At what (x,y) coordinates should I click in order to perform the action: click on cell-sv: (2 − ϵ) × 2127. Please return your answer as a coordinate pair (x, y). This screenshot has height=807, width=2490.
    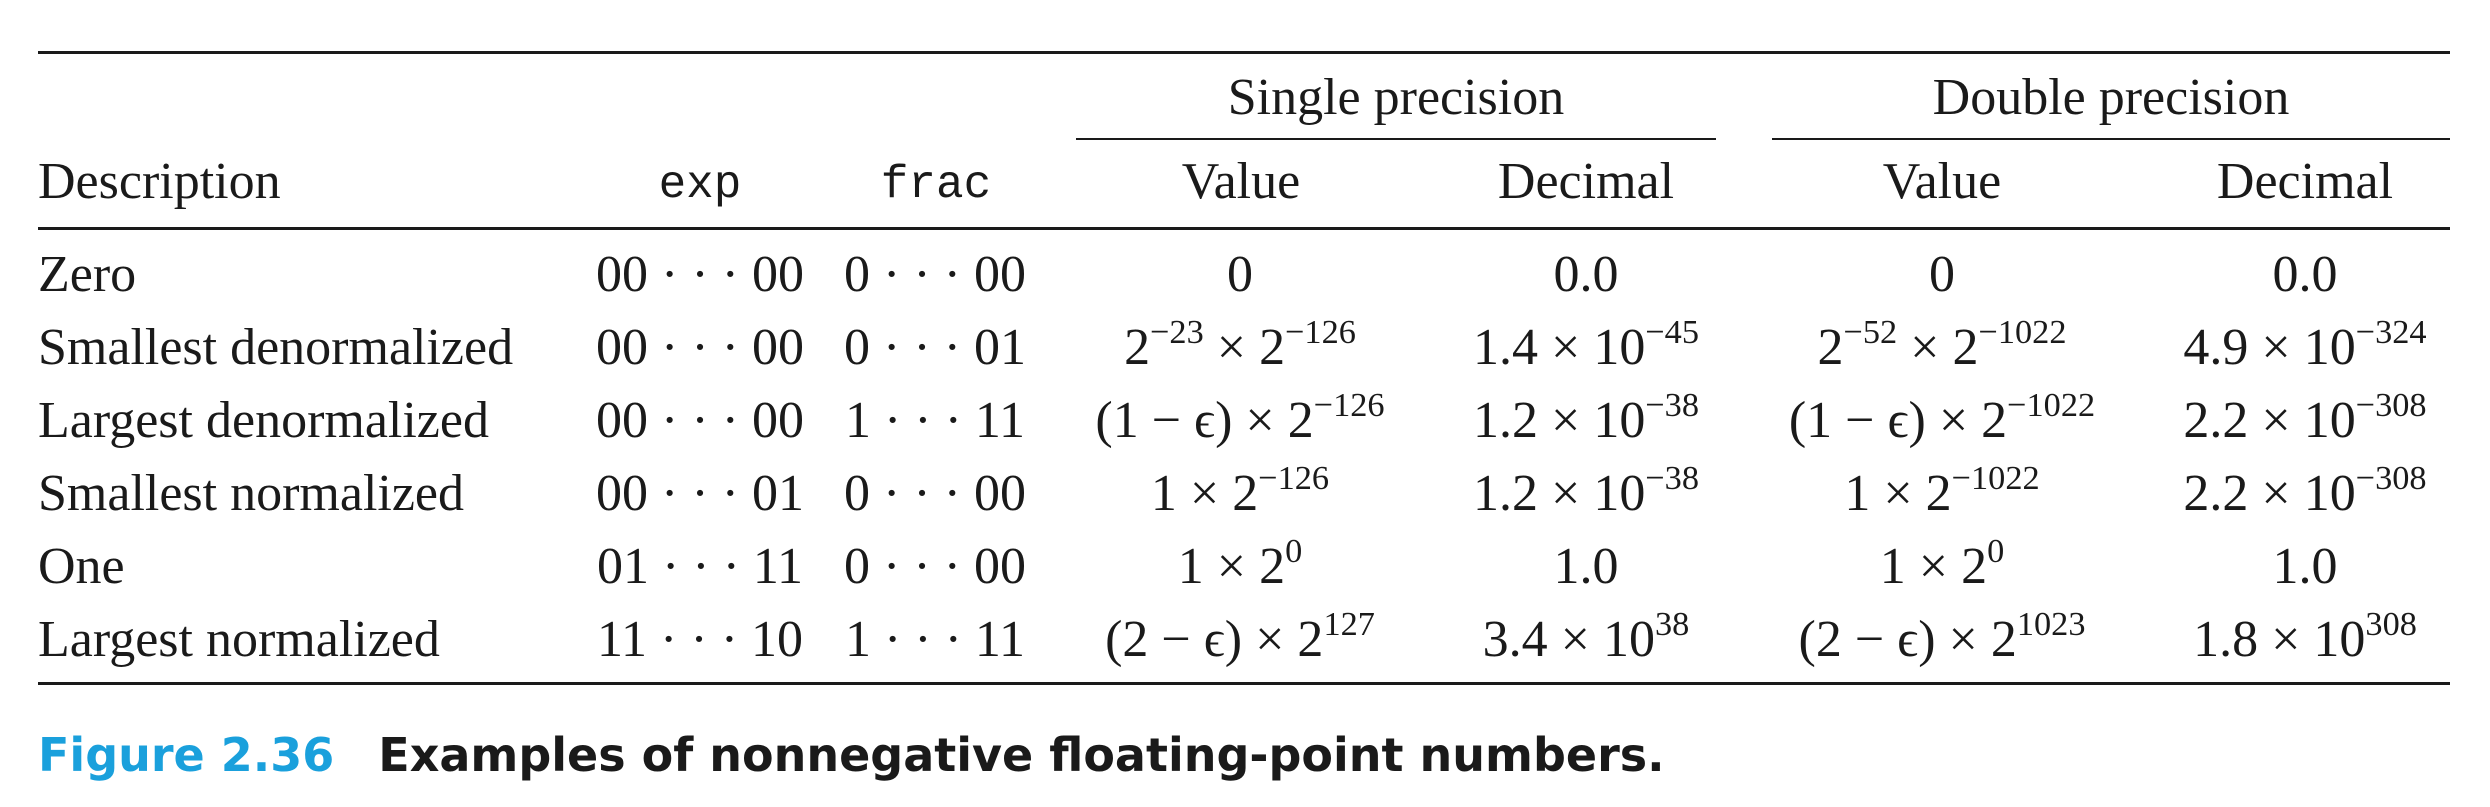
    Looking at the image, I should click on (1240, 638).